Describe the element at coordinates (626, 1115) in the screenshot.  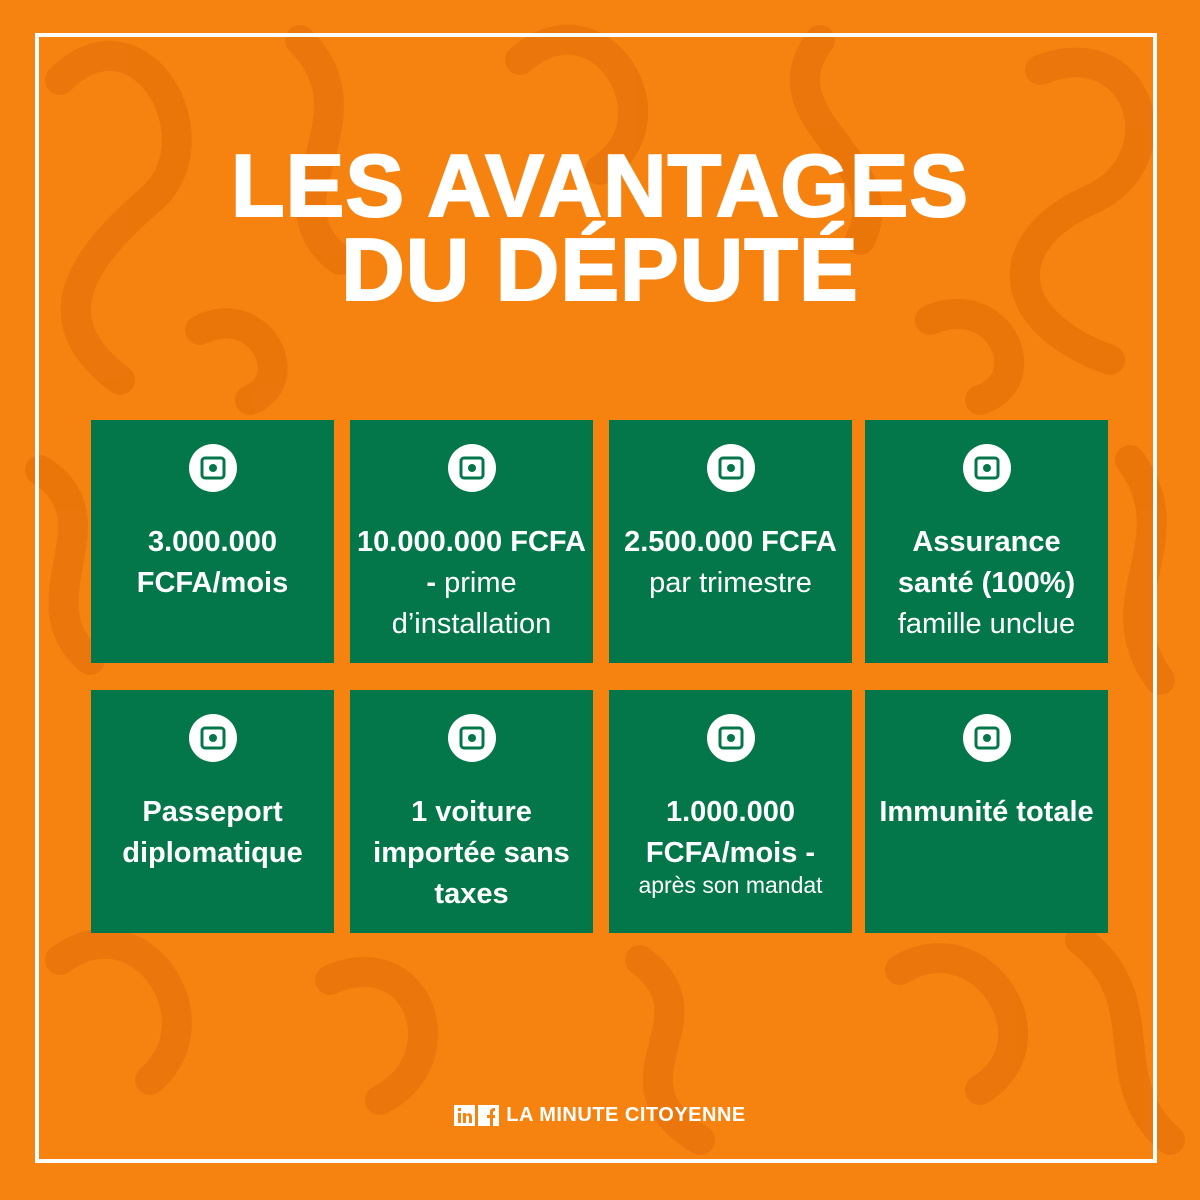
I see `brand: LA MINUTE CITOYENNE` at that location.